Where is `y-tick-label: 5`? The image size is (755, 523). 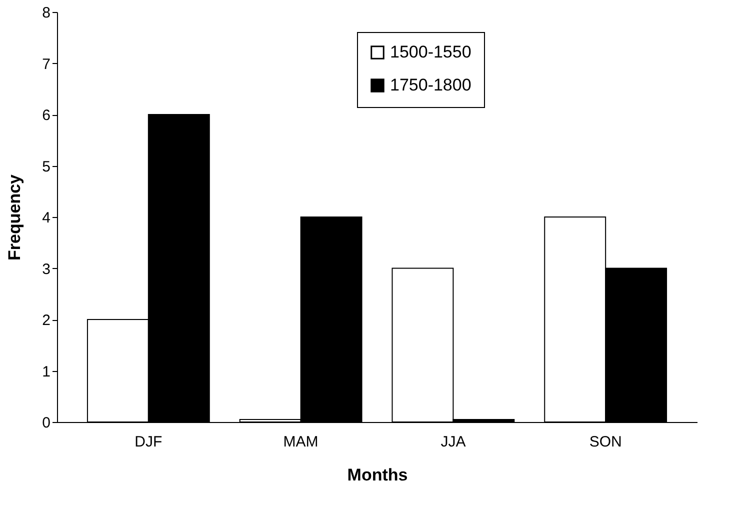
y-tick-label: 5 is located at coordinates (46, 167).